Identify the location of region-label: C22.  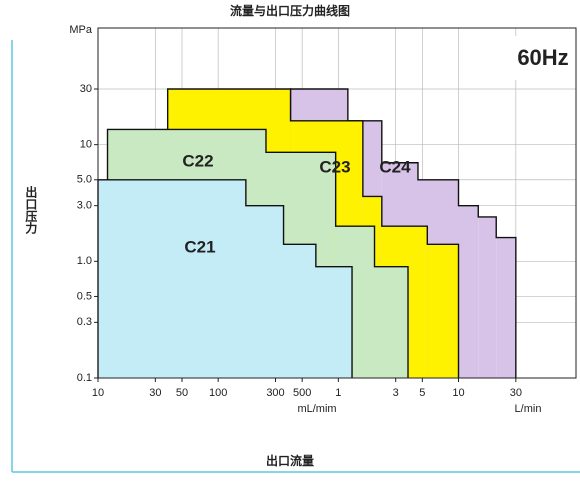
(197, 160).